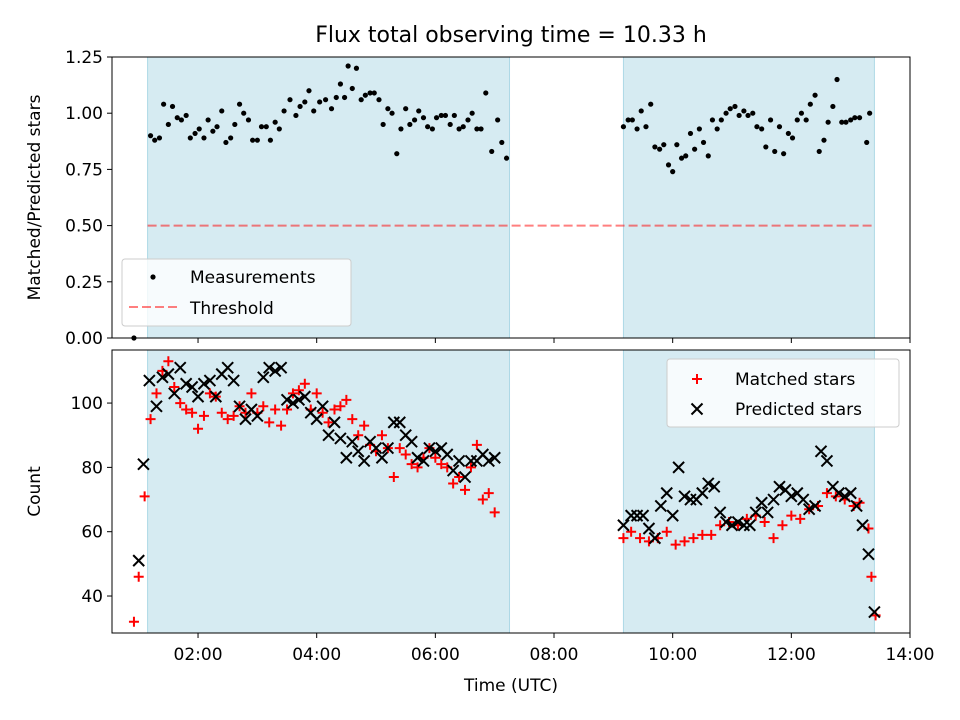 The image size is (960, 720). What do you see at coordinates (231, 309) in the screenshot?
I see `legend-label-threshold: Threshold` at bounding box center [231, 309].